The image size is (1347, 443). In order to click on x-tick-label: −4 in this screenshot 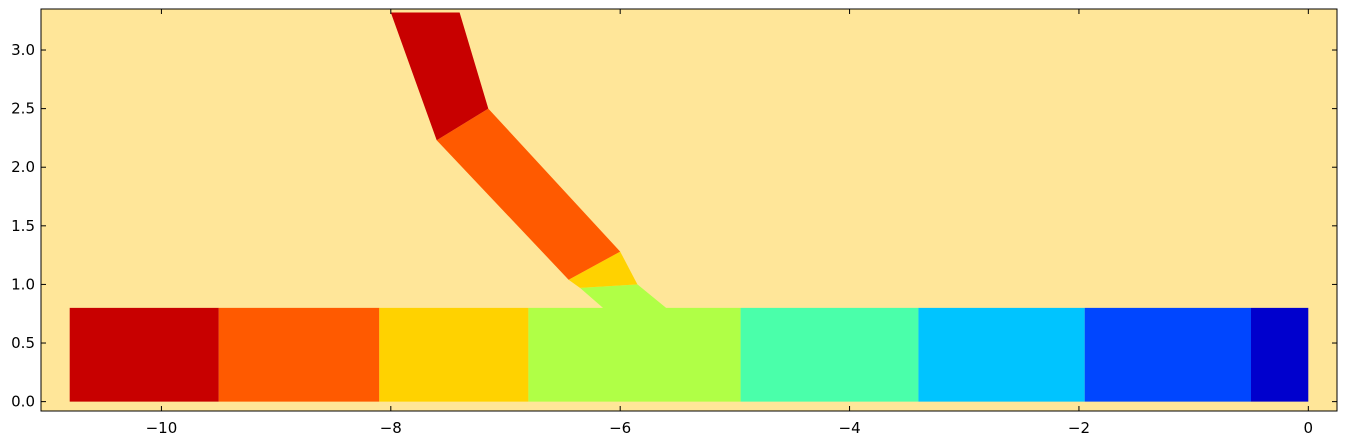, I will do `click(850, 428)`.